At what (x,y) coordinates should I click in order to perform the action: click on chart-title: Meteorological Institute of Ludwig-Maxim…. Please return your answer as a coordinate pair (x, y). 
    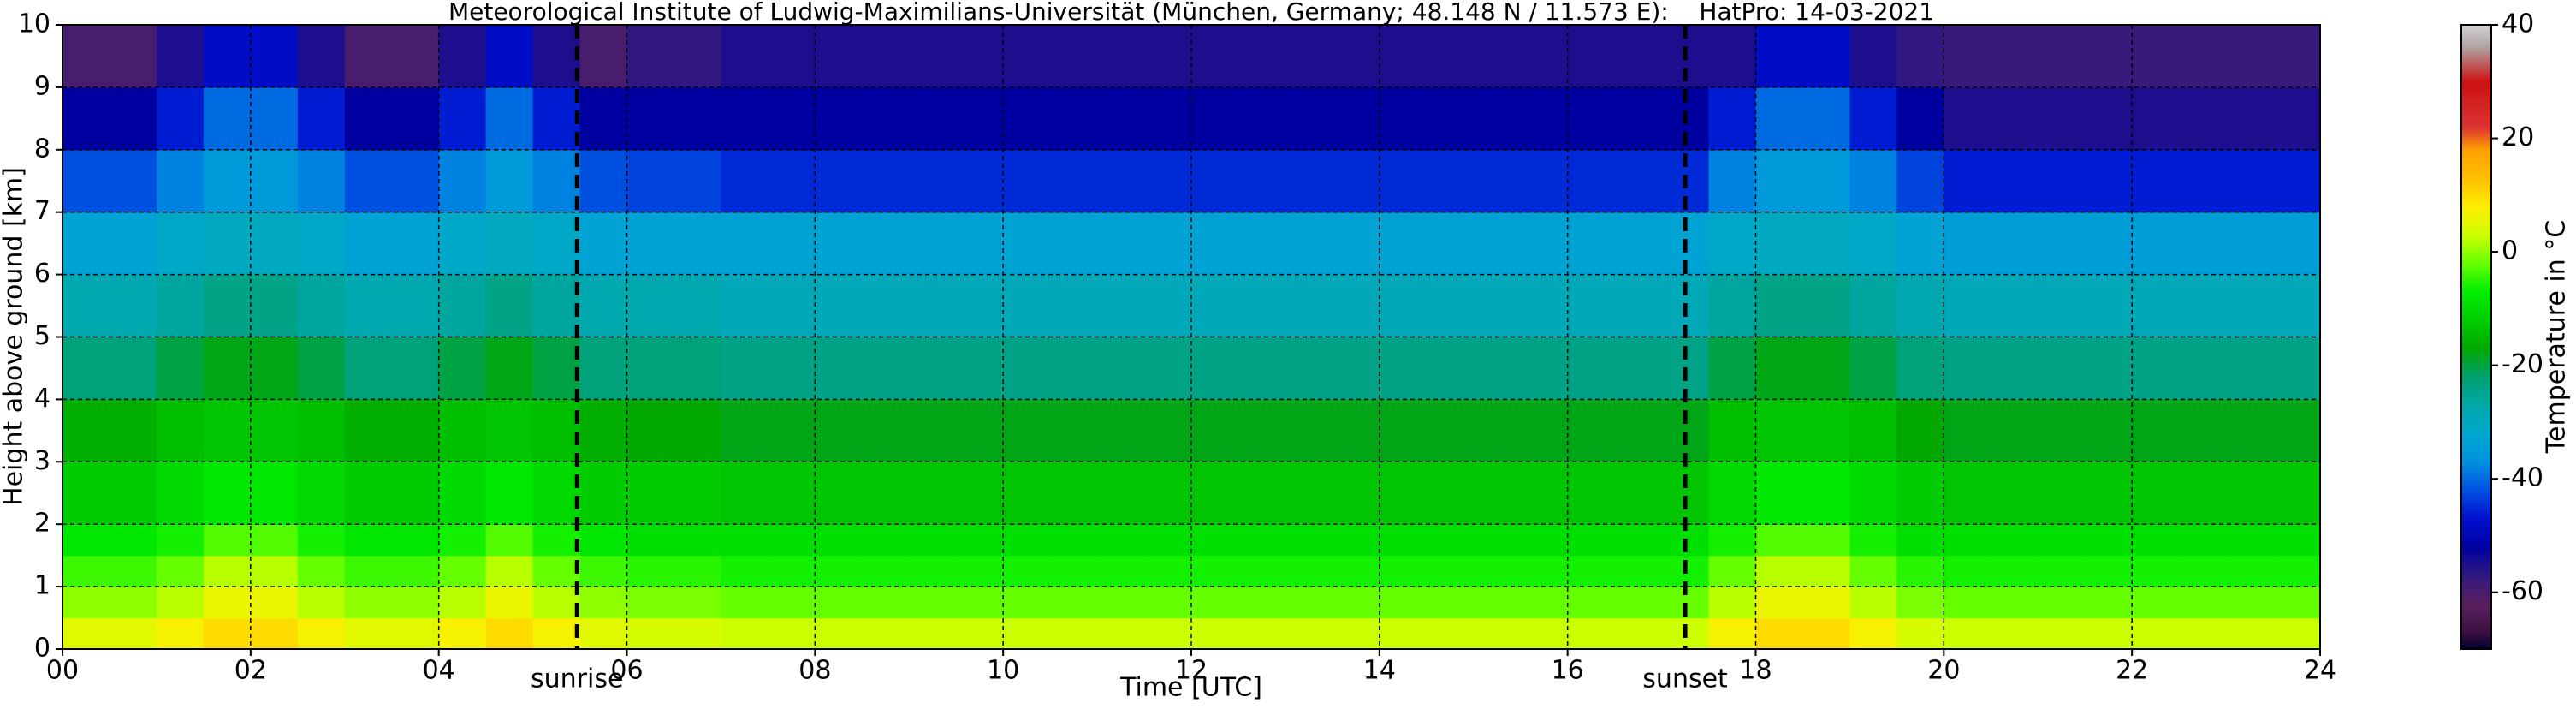
    Looking at the image, I should click on (1191, 13).